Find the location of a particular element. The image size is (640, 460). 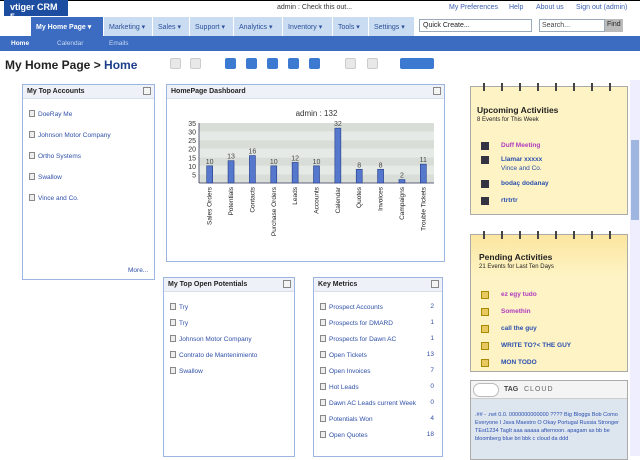

subnav-calendar: Calendar is located at coordinates (70, 43).